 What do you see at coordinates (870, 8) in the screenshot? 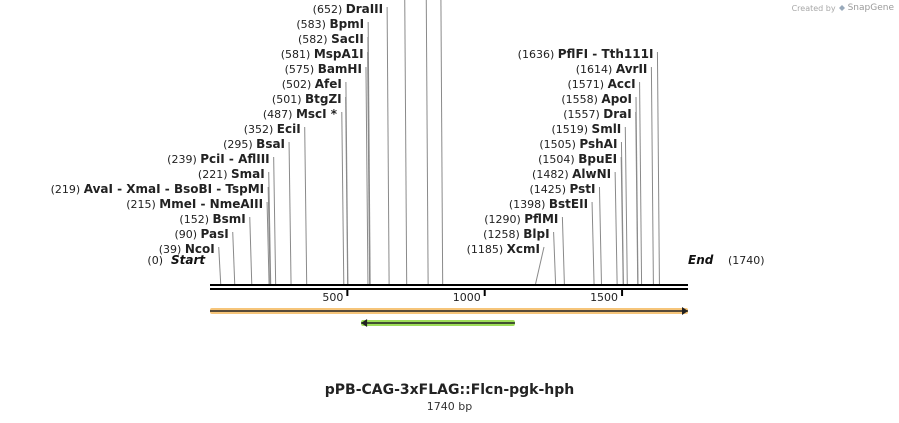
I see `credit-brand: SnapGene` at bounding box center [870, 8].